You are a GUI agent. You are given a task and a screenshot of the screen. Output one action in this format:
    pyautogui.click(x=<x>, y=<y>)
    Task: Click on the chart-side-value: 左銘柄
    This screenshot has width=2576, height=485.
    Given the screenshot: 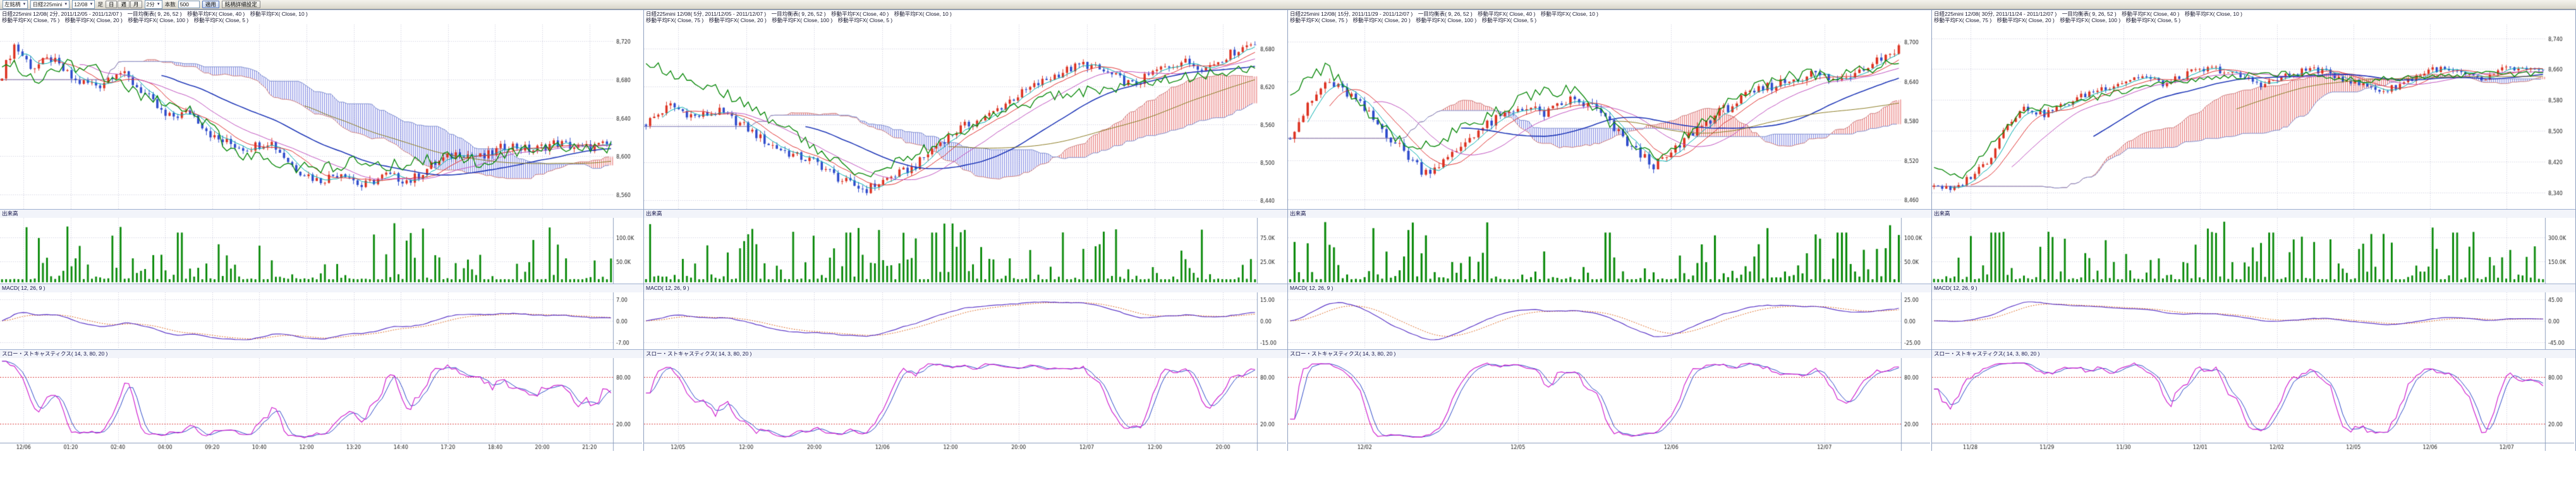 What is the action you would take?
    pyautogui.click(x=12, y=4)
    